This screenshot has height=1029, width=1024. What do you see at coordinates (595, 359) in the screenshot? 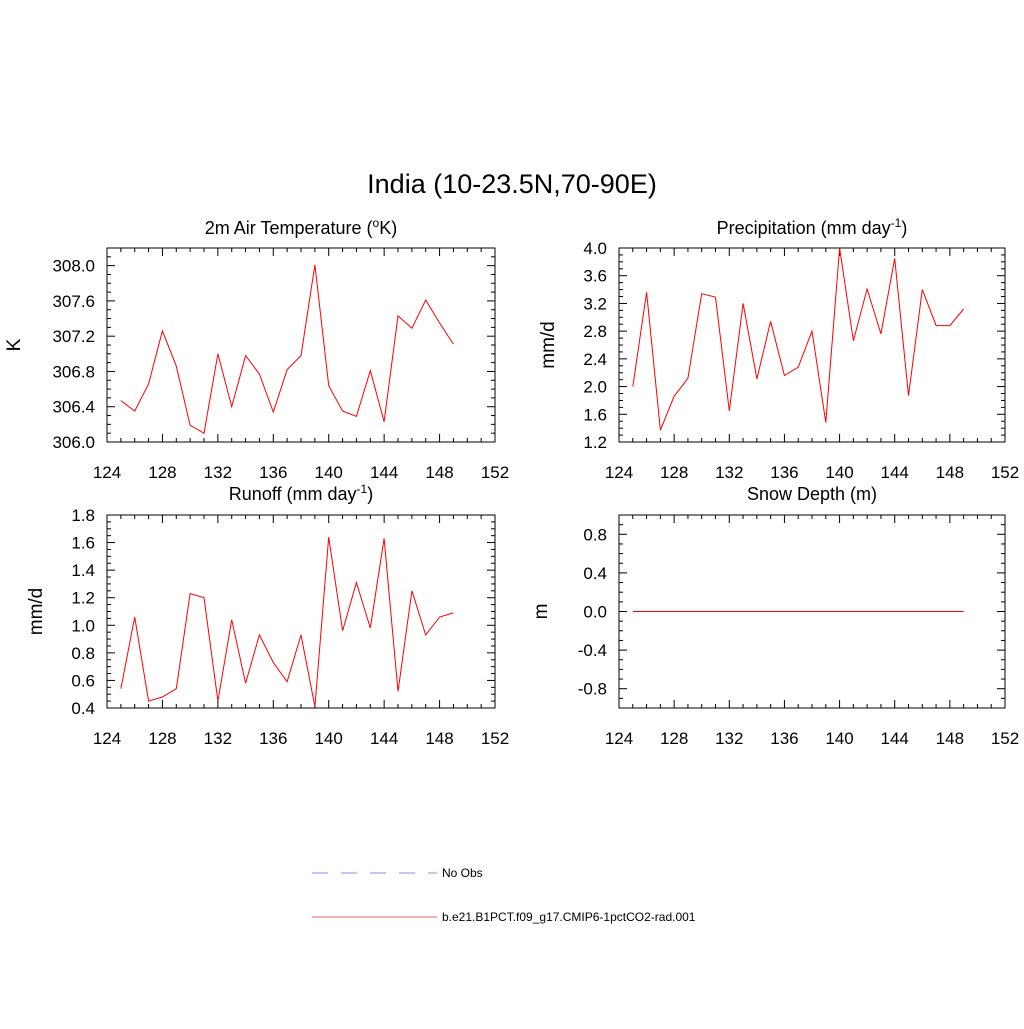
I see `y-tick-label: 2.4` at bounding box center [595, 359].